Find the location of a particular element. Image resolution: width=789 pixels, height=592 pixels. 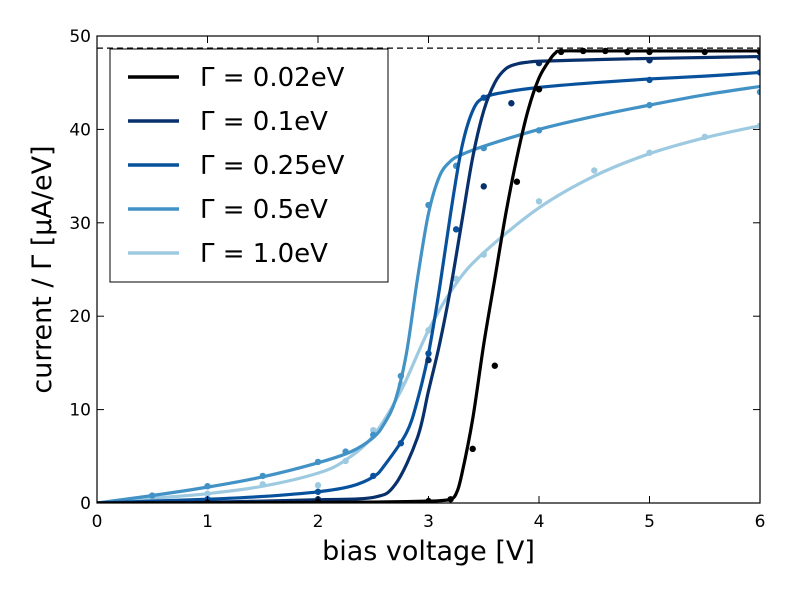

legend-entry: Γ = 1.0eV is located at coordinates (228, 254).